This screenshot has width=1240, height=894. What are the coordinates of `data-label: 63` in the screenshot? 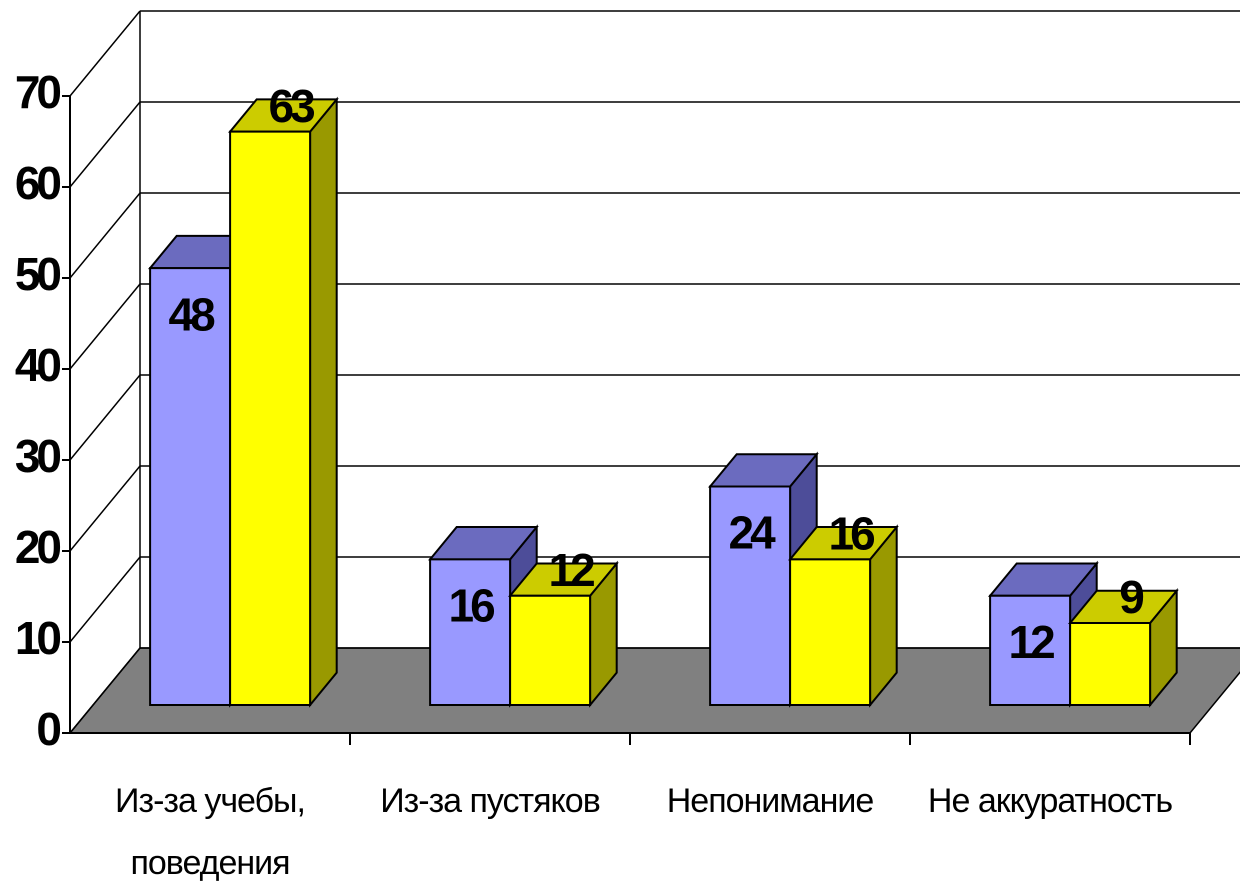 It's located at (292, 106).